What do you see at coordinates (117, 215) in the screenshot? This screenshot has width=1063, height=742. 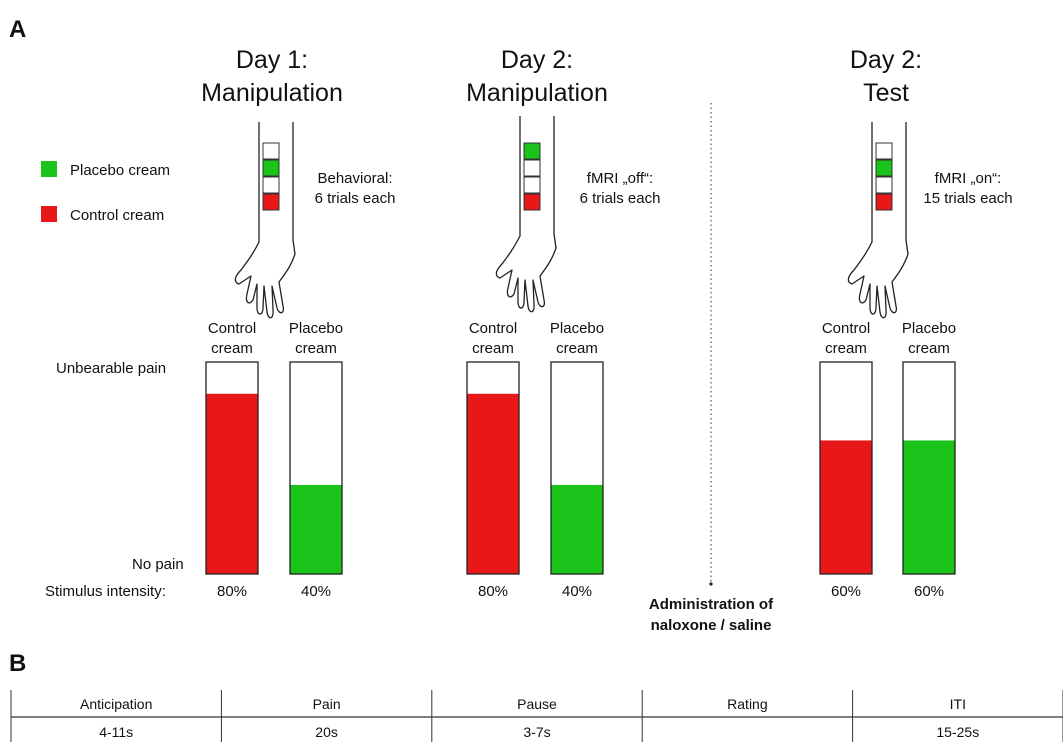 I see `legend-control-label: Control cream` at bounding box center [117, 215].